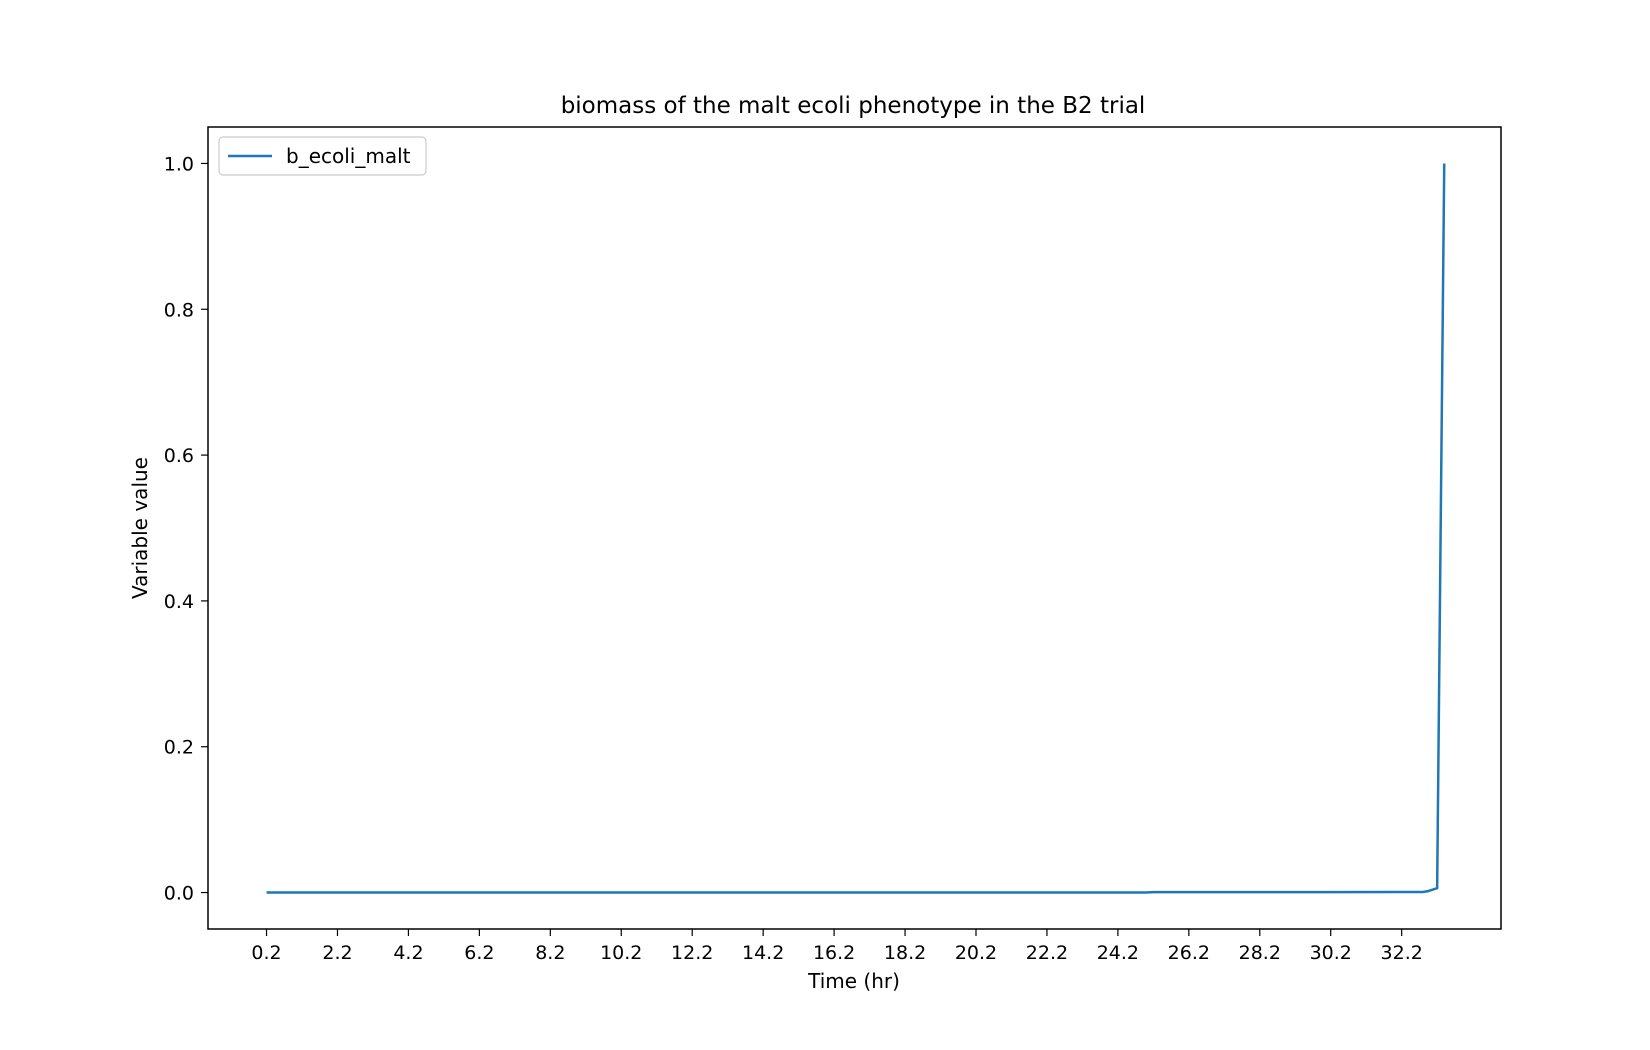  What do you see at coordinates (1331, 953) in the screenshot?
I see `x-tick-label: 30.2` at bounding box center [1331, 953].